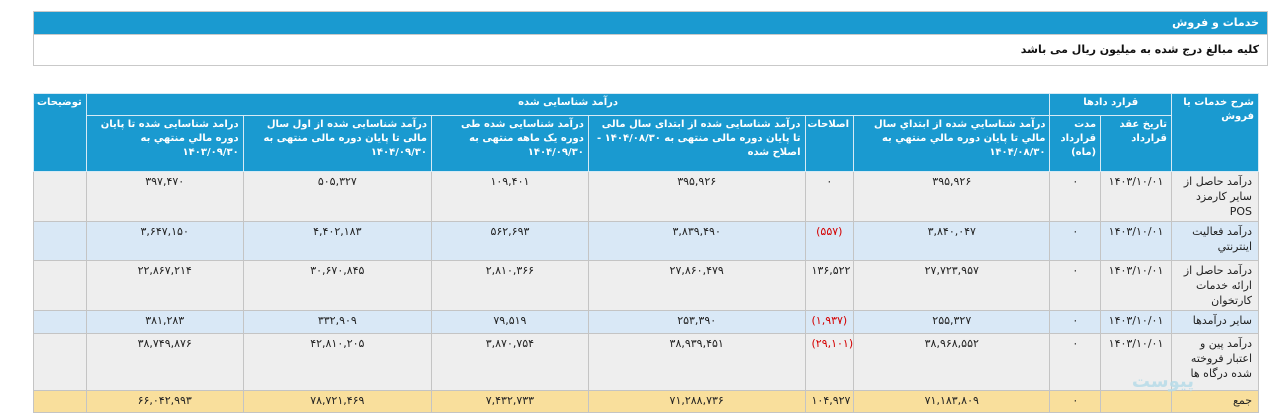  I want to click on cell-one-month: ۵۶۲,۶۹۳, so click(509, 241).